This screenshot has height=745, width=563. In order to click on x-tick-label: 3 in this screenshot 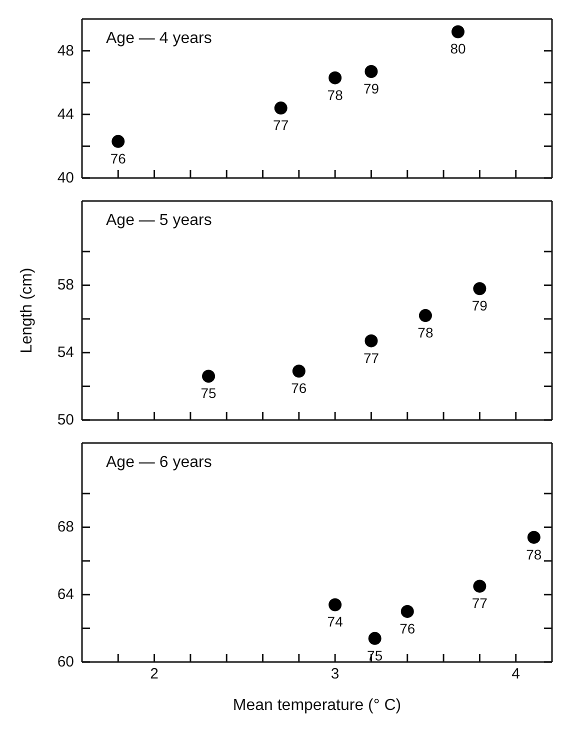, I will do `click(335, 674)`.